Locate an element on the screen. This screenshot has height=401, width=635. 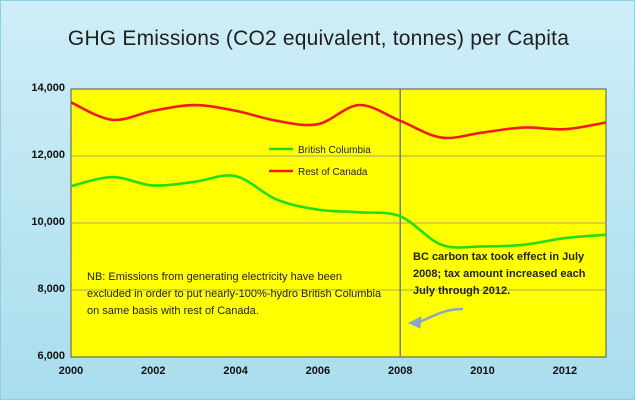
legend: British Columbia Rest of Canada is located at coordinates (320, 161).